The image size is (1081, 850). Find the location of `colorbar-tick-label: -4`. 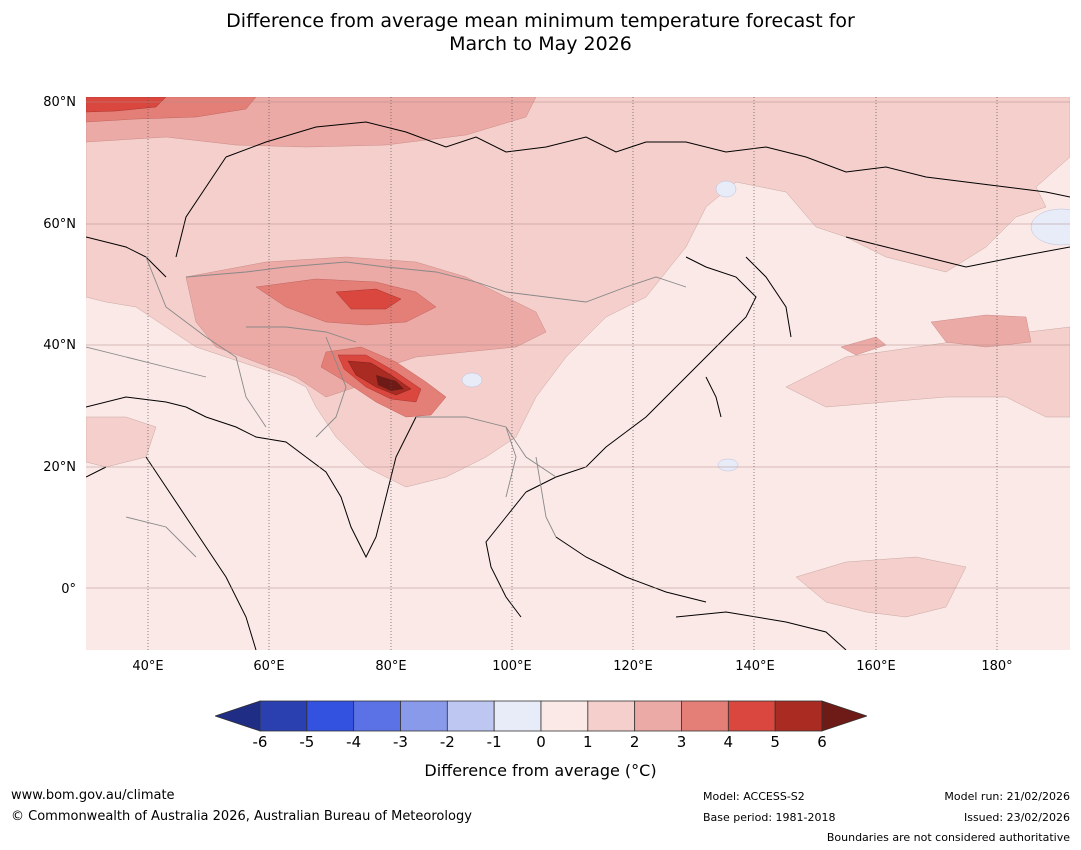

colorbar-tick-label: -4 is located at coordinates (354, 742).